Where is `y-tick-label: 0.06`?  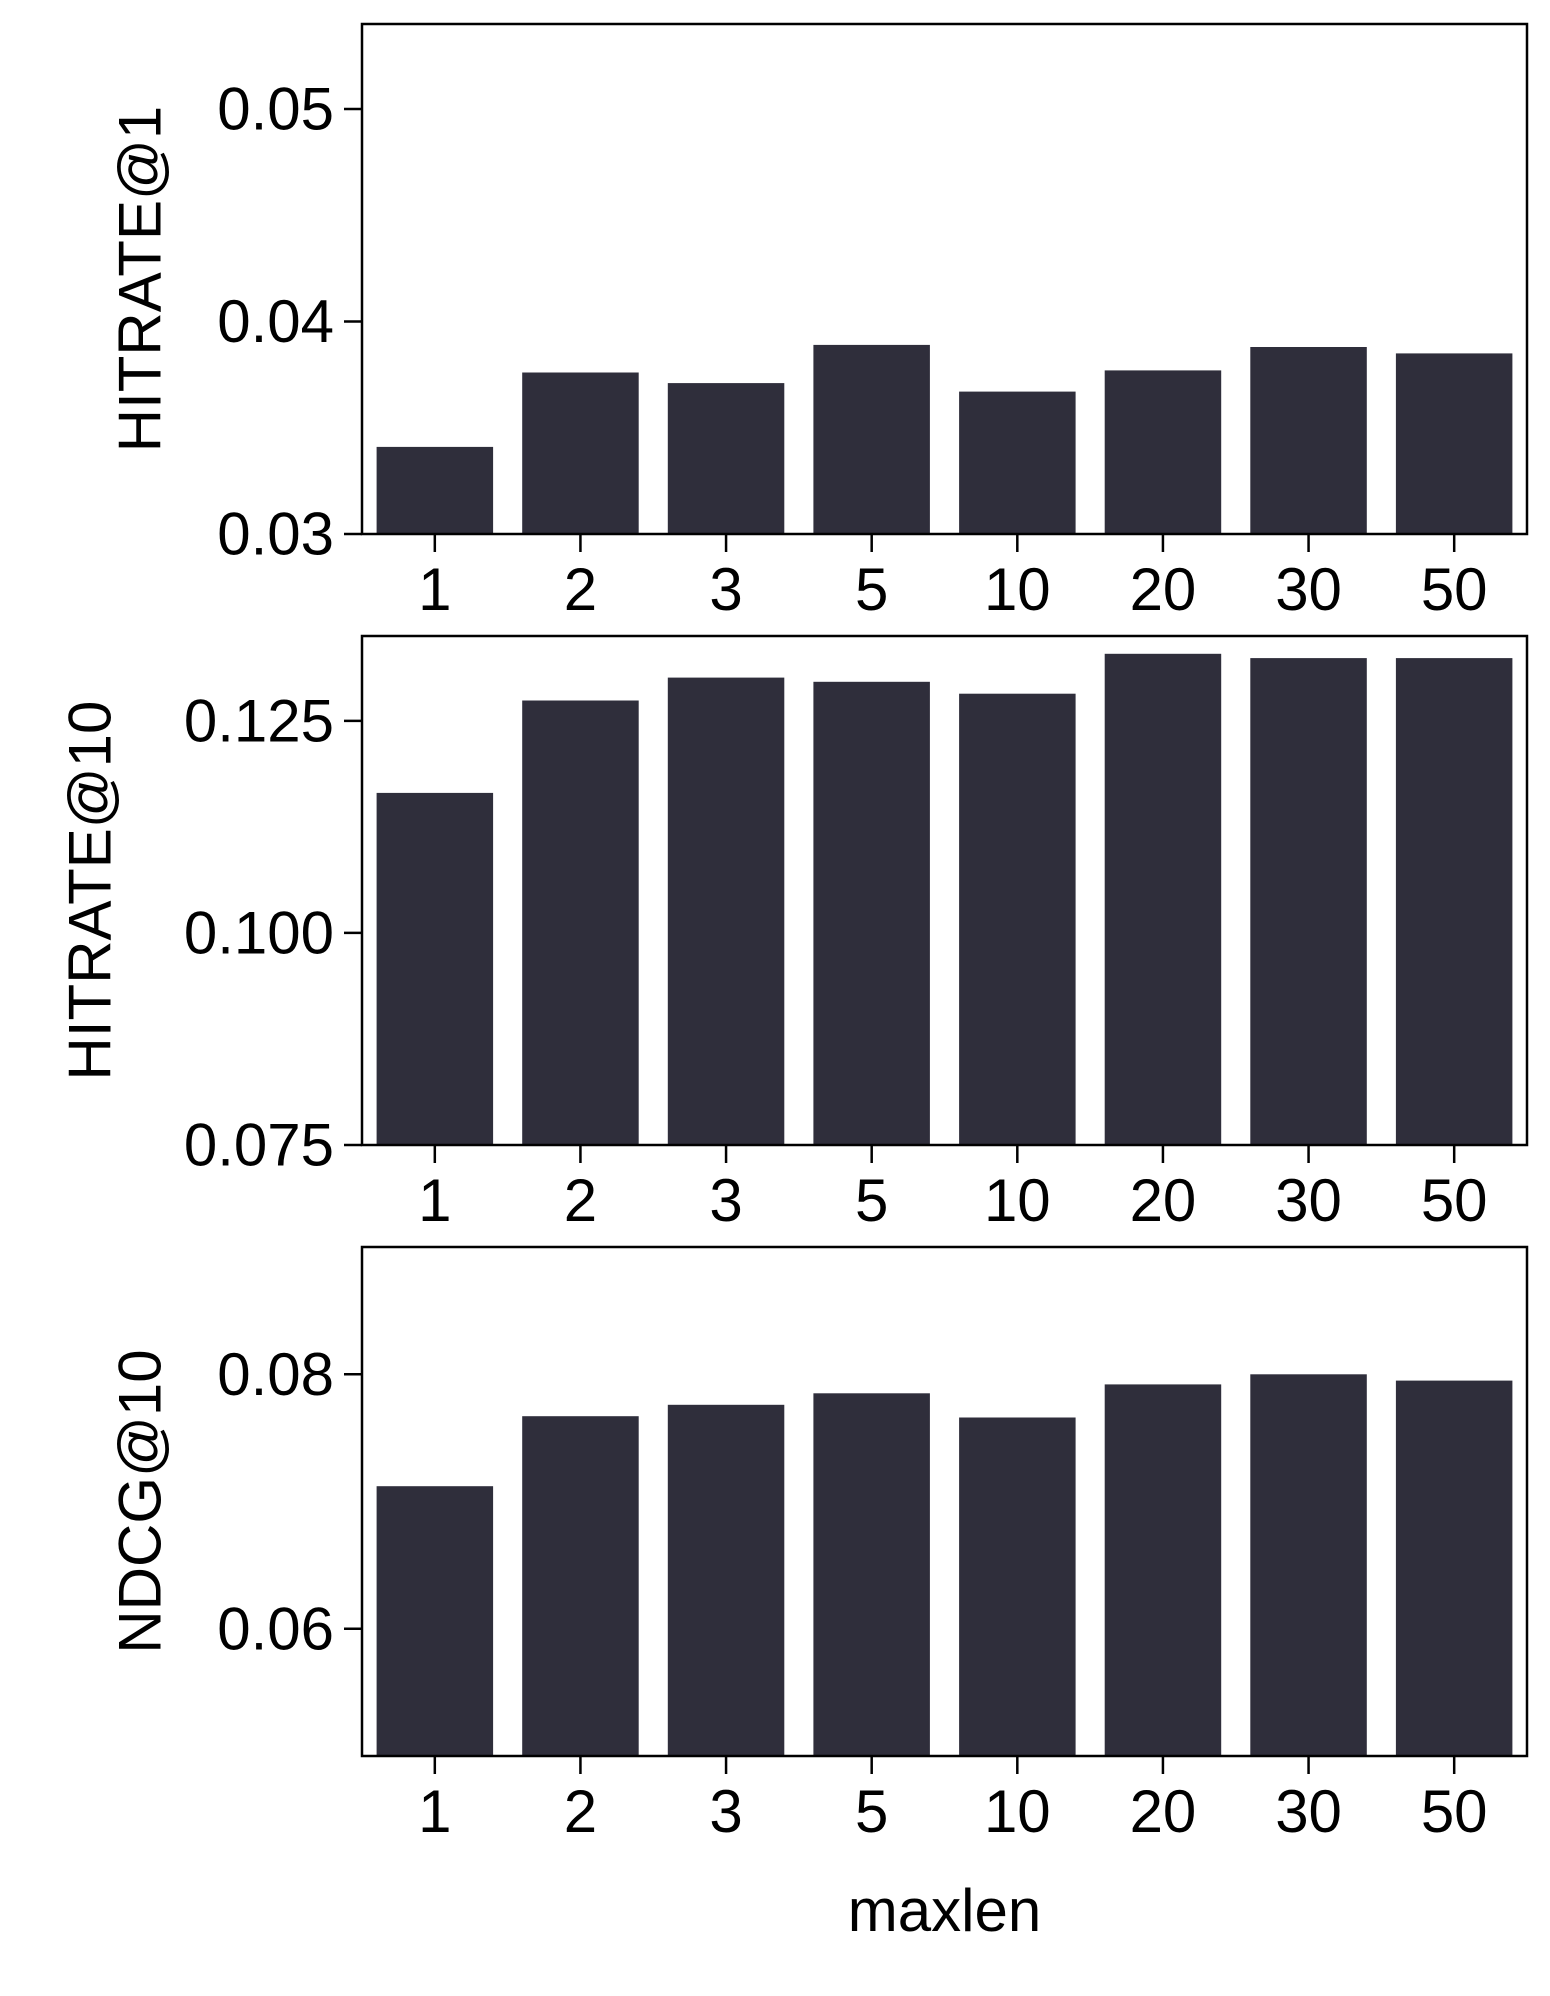 y-tick-label: 0.06 is located at coordinates (275, 1628).